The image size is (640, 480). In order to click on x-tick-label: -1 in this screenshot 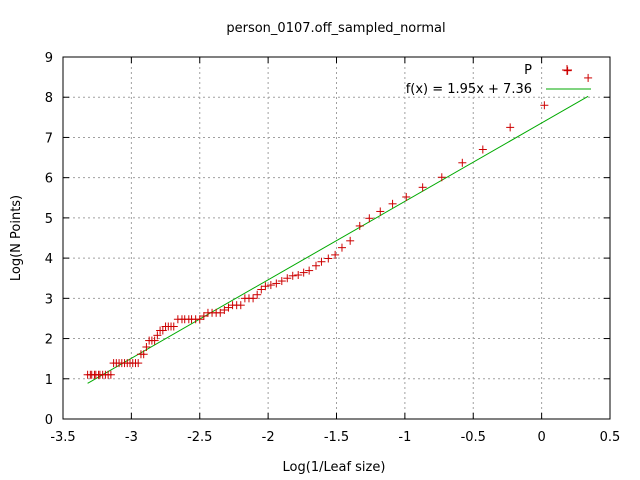, I will do `click(404, 437)`.